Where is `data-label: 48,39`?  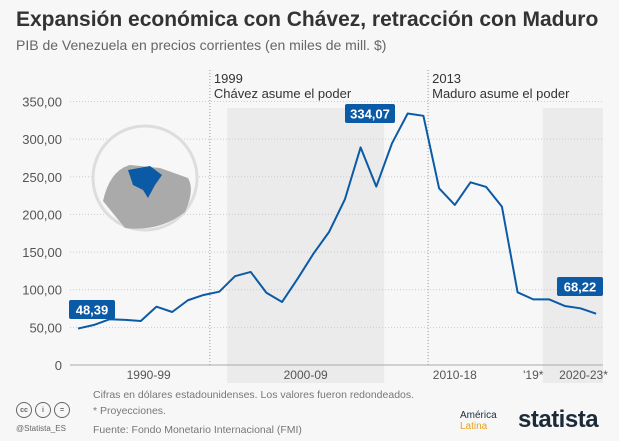 data-label: 48,39 is located at coordinates (92, 310).